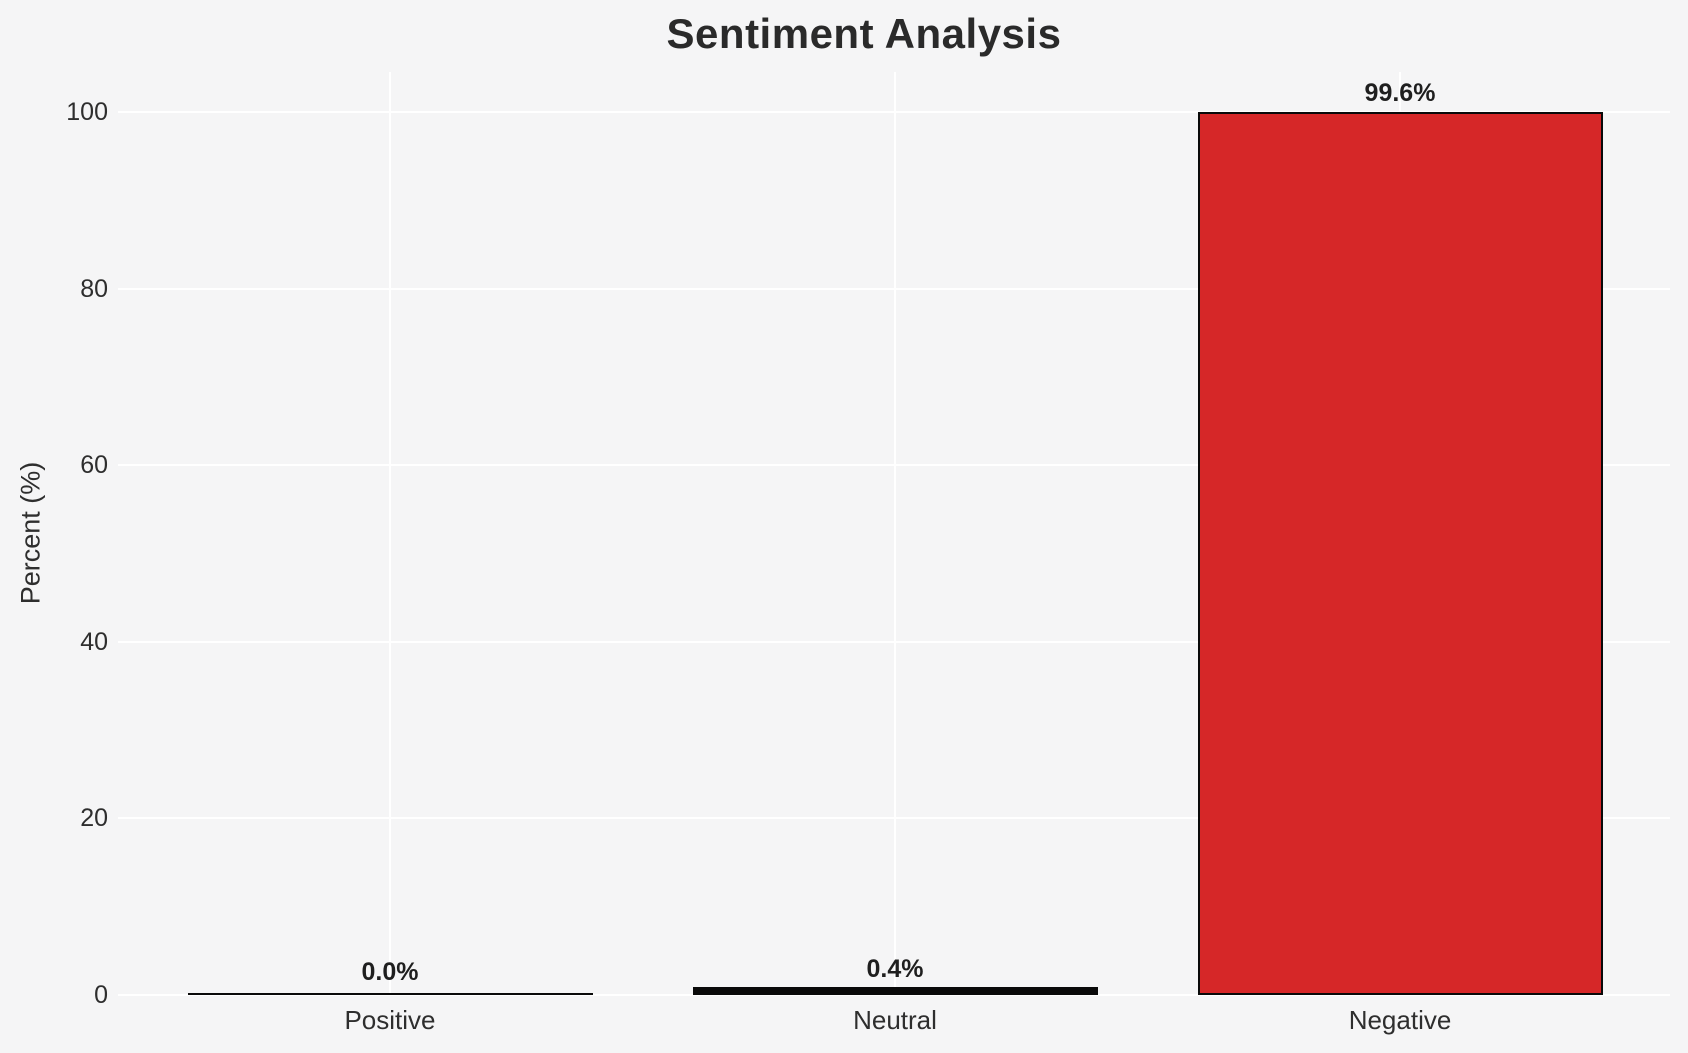 This screenshot has height=1053, width=1688. I want to click on gridline-x-neutral, so click(895, 533).